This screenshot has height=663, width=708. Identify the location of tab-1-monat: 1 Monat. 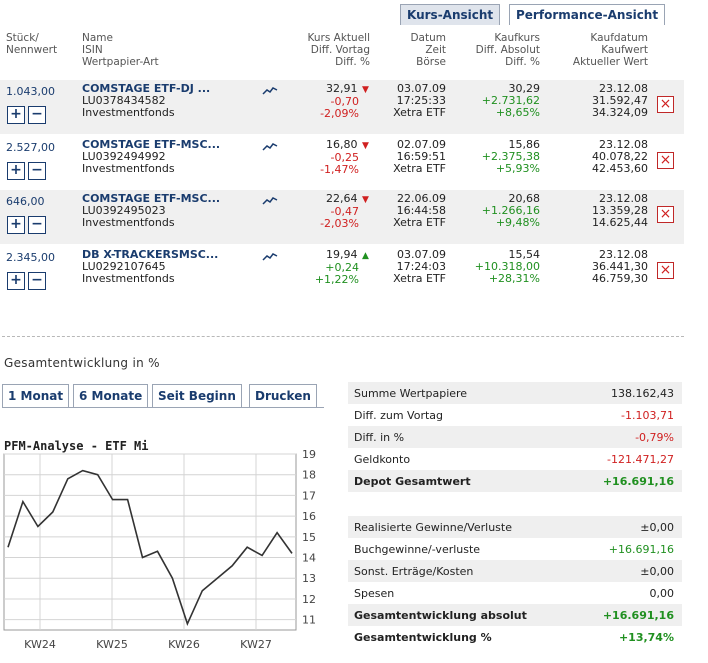
(36, 396).